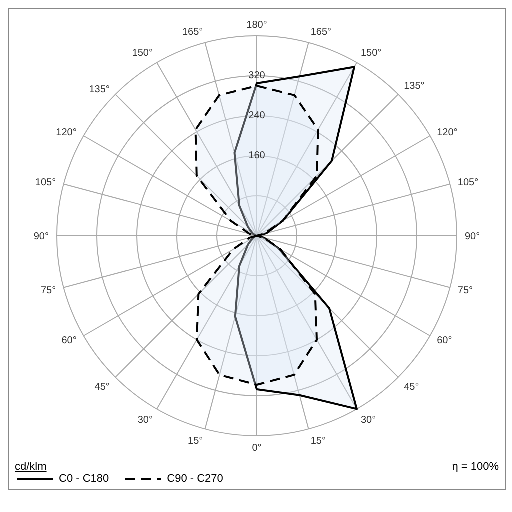 Image resolution: width=512 pixels, height=512 pixels. What do you see at coordinates (257, 448) in the screenshot?
I see `spoke-label: 0°` at bounding box center [257, 448].